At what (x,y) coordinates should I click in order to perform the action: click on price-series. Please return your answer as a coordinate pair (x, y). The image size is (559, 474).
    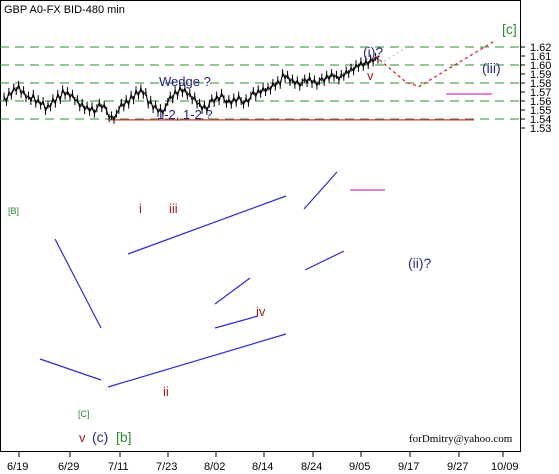
    Looking at the image, I should click on (191, 88).